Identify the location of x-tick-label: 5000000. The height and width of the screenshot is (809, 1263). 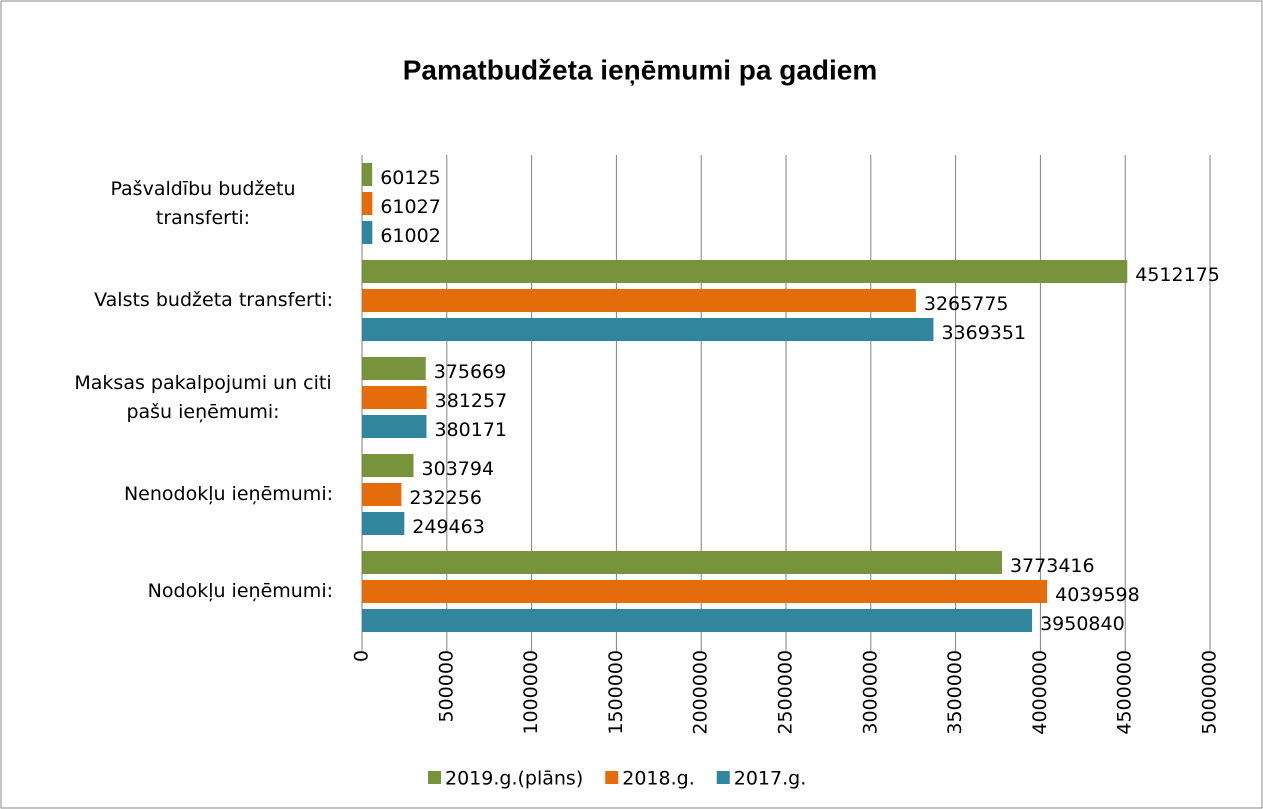
(1210, 692).